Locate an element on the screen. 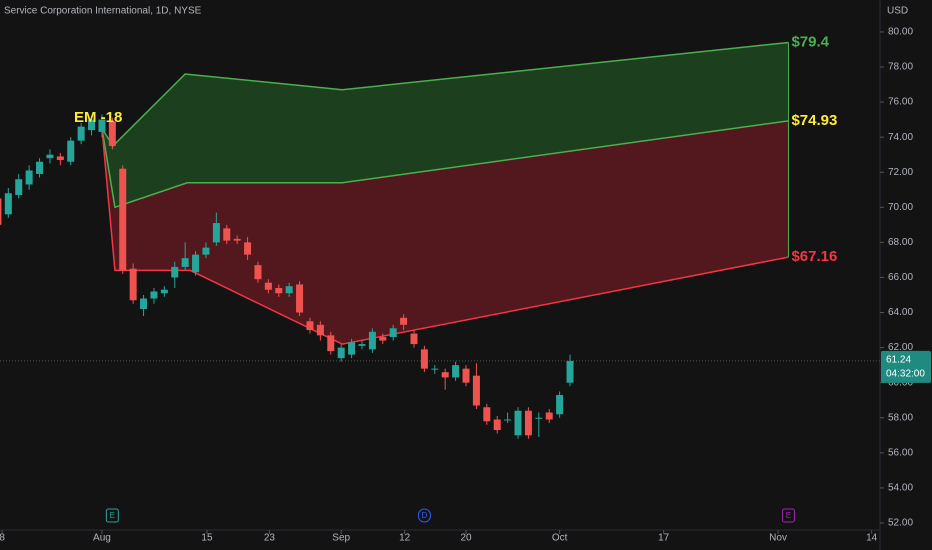 This screenshot has width=932, height=550. y-tick-label: 74.00 is located at coordinates (900, 137).